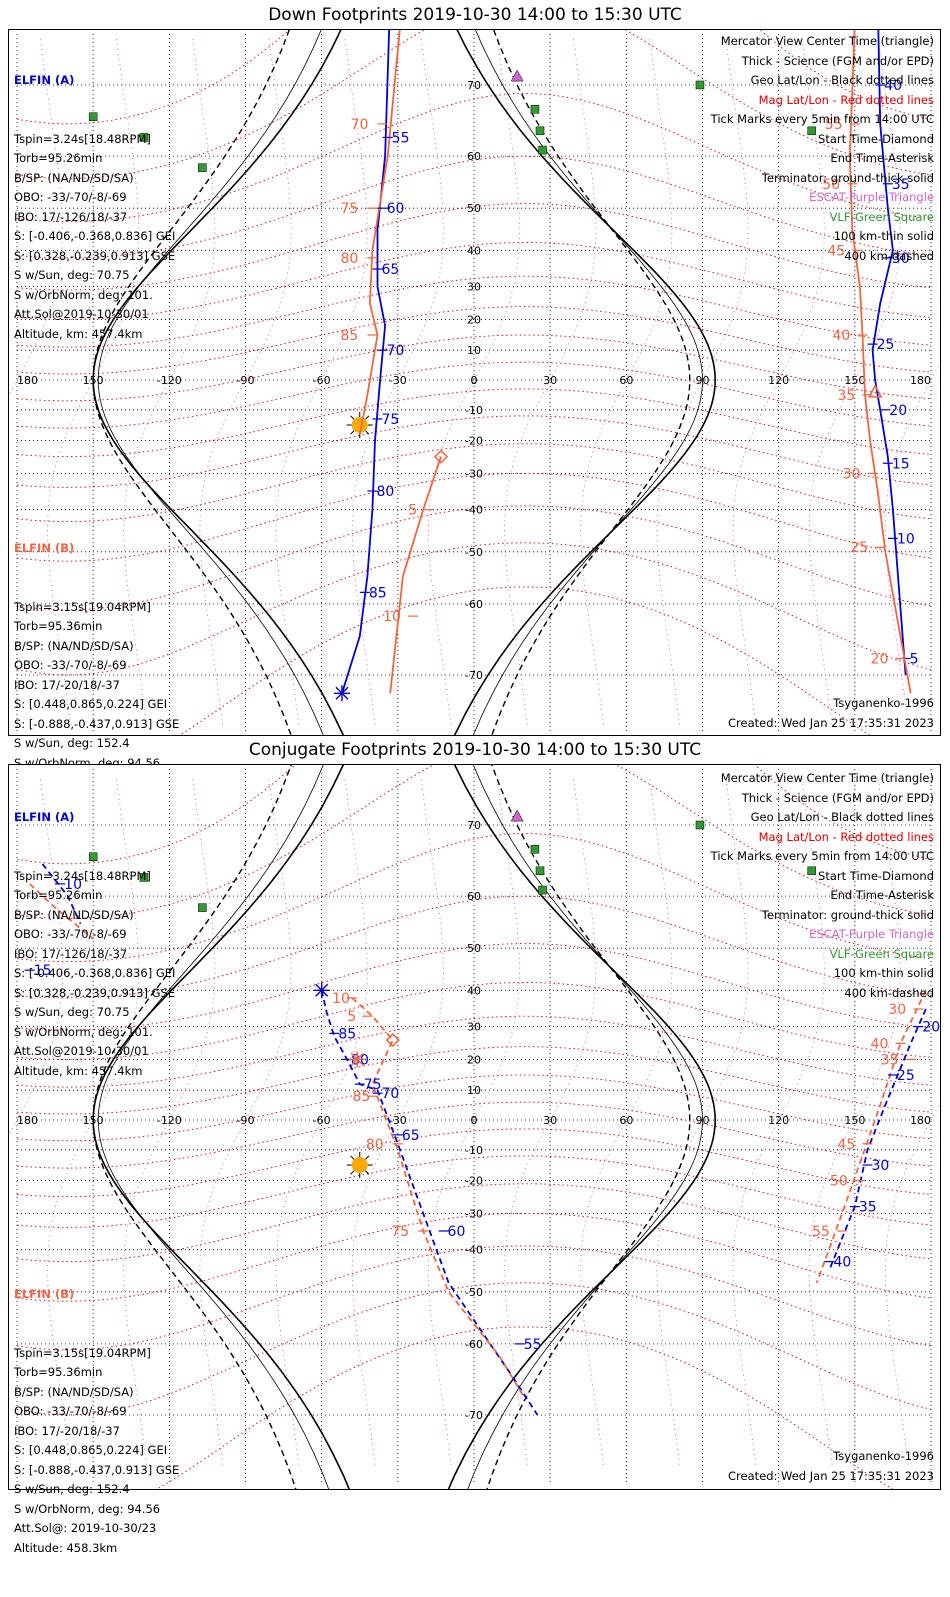  Describe the element at coordinates (847, 177) in the screenshot. I see `legend-item: Terminator: ground-thick solid` at that location.